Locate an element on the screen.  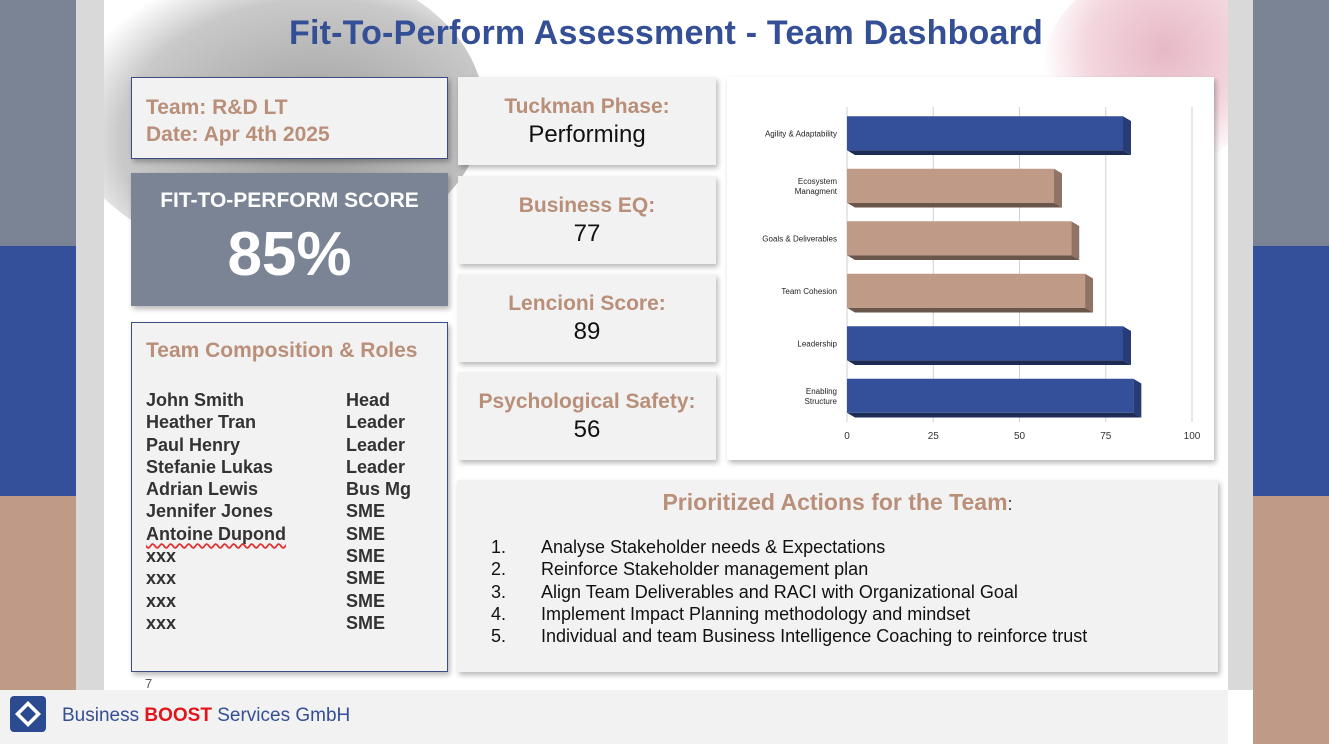
business-eq-value: 77 is located at coordinates (587, 233).